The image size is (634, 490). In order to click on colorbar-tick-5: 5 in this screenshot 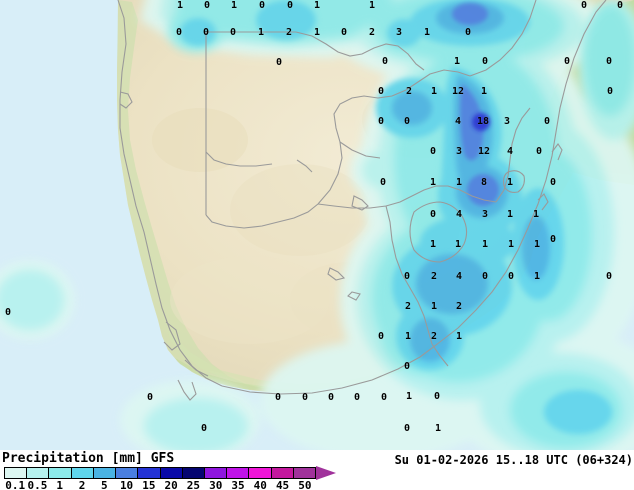, I will do `click(104, 484)`.